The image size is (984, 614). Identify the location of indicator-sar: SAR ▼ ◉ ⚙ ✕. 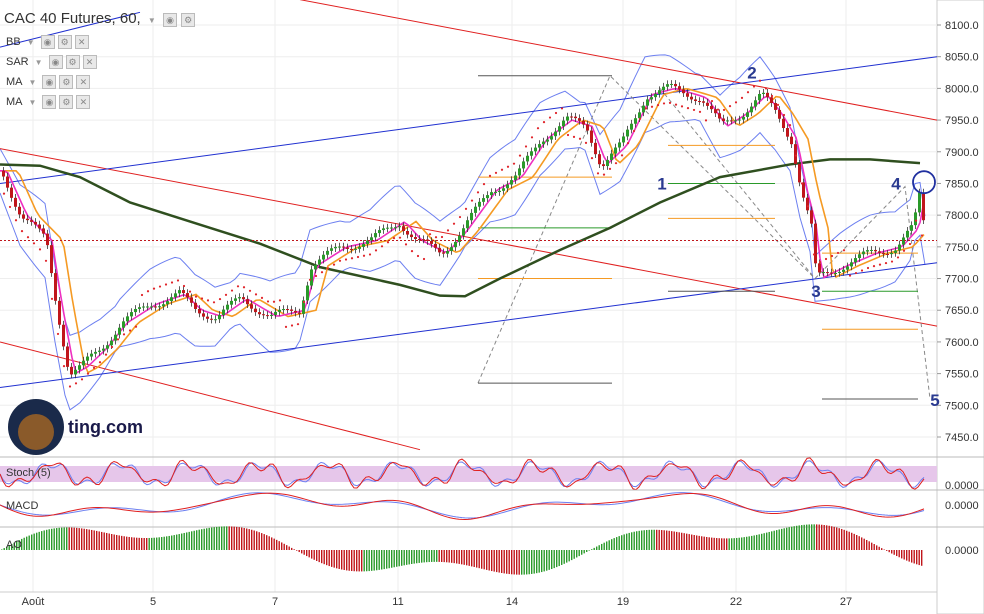
(51, 62).